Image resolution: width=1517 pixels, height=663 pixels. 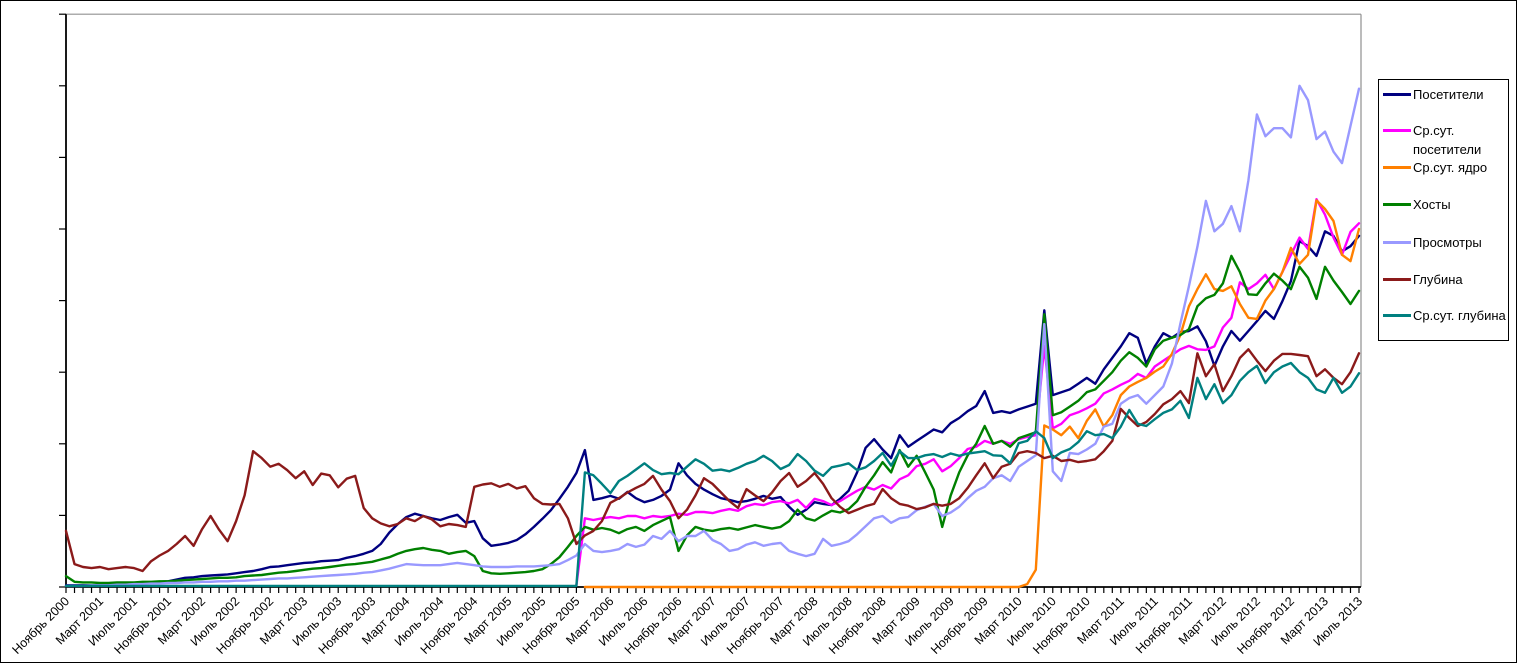 I want to click on legend-label: Ср.сут. посетители, so click(x=1447, y=140).